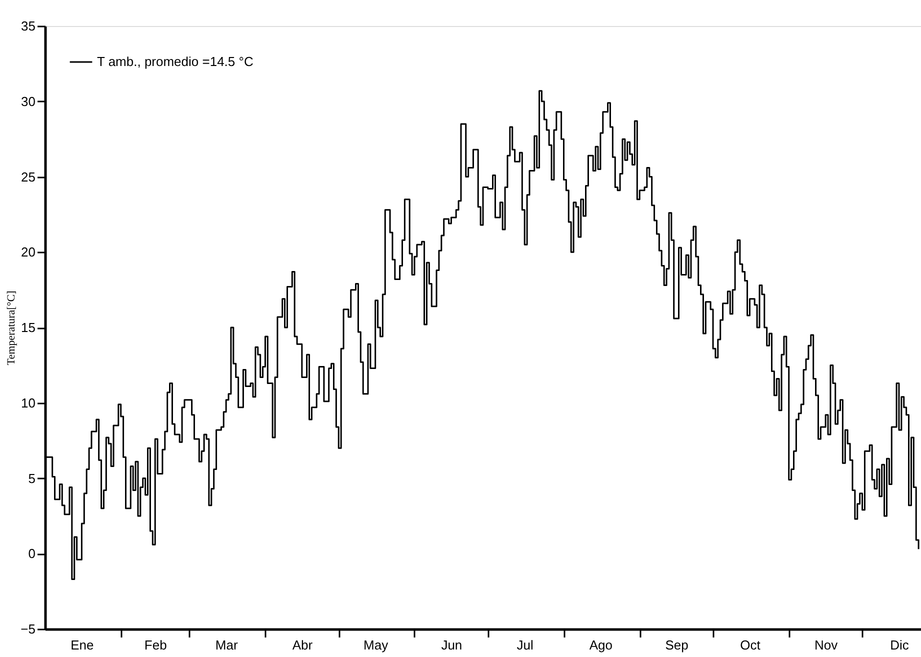 Image resolution: width=921 pixels, height=657 pixels. I want to click on x-tick-label: Oct, so click(750, 645).